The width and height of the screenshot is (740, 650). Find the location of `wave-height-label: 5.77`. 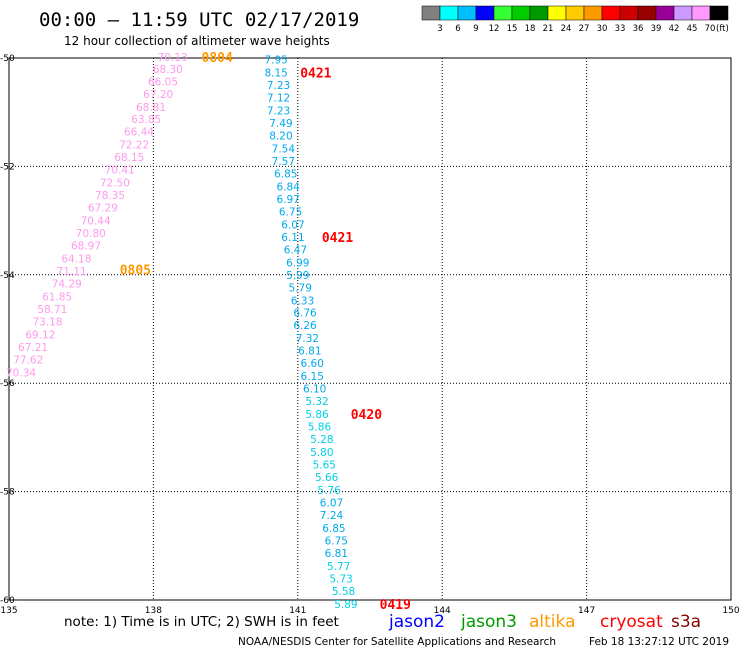

wave-height-label: 5.77 is located at coordinates (338, 567).